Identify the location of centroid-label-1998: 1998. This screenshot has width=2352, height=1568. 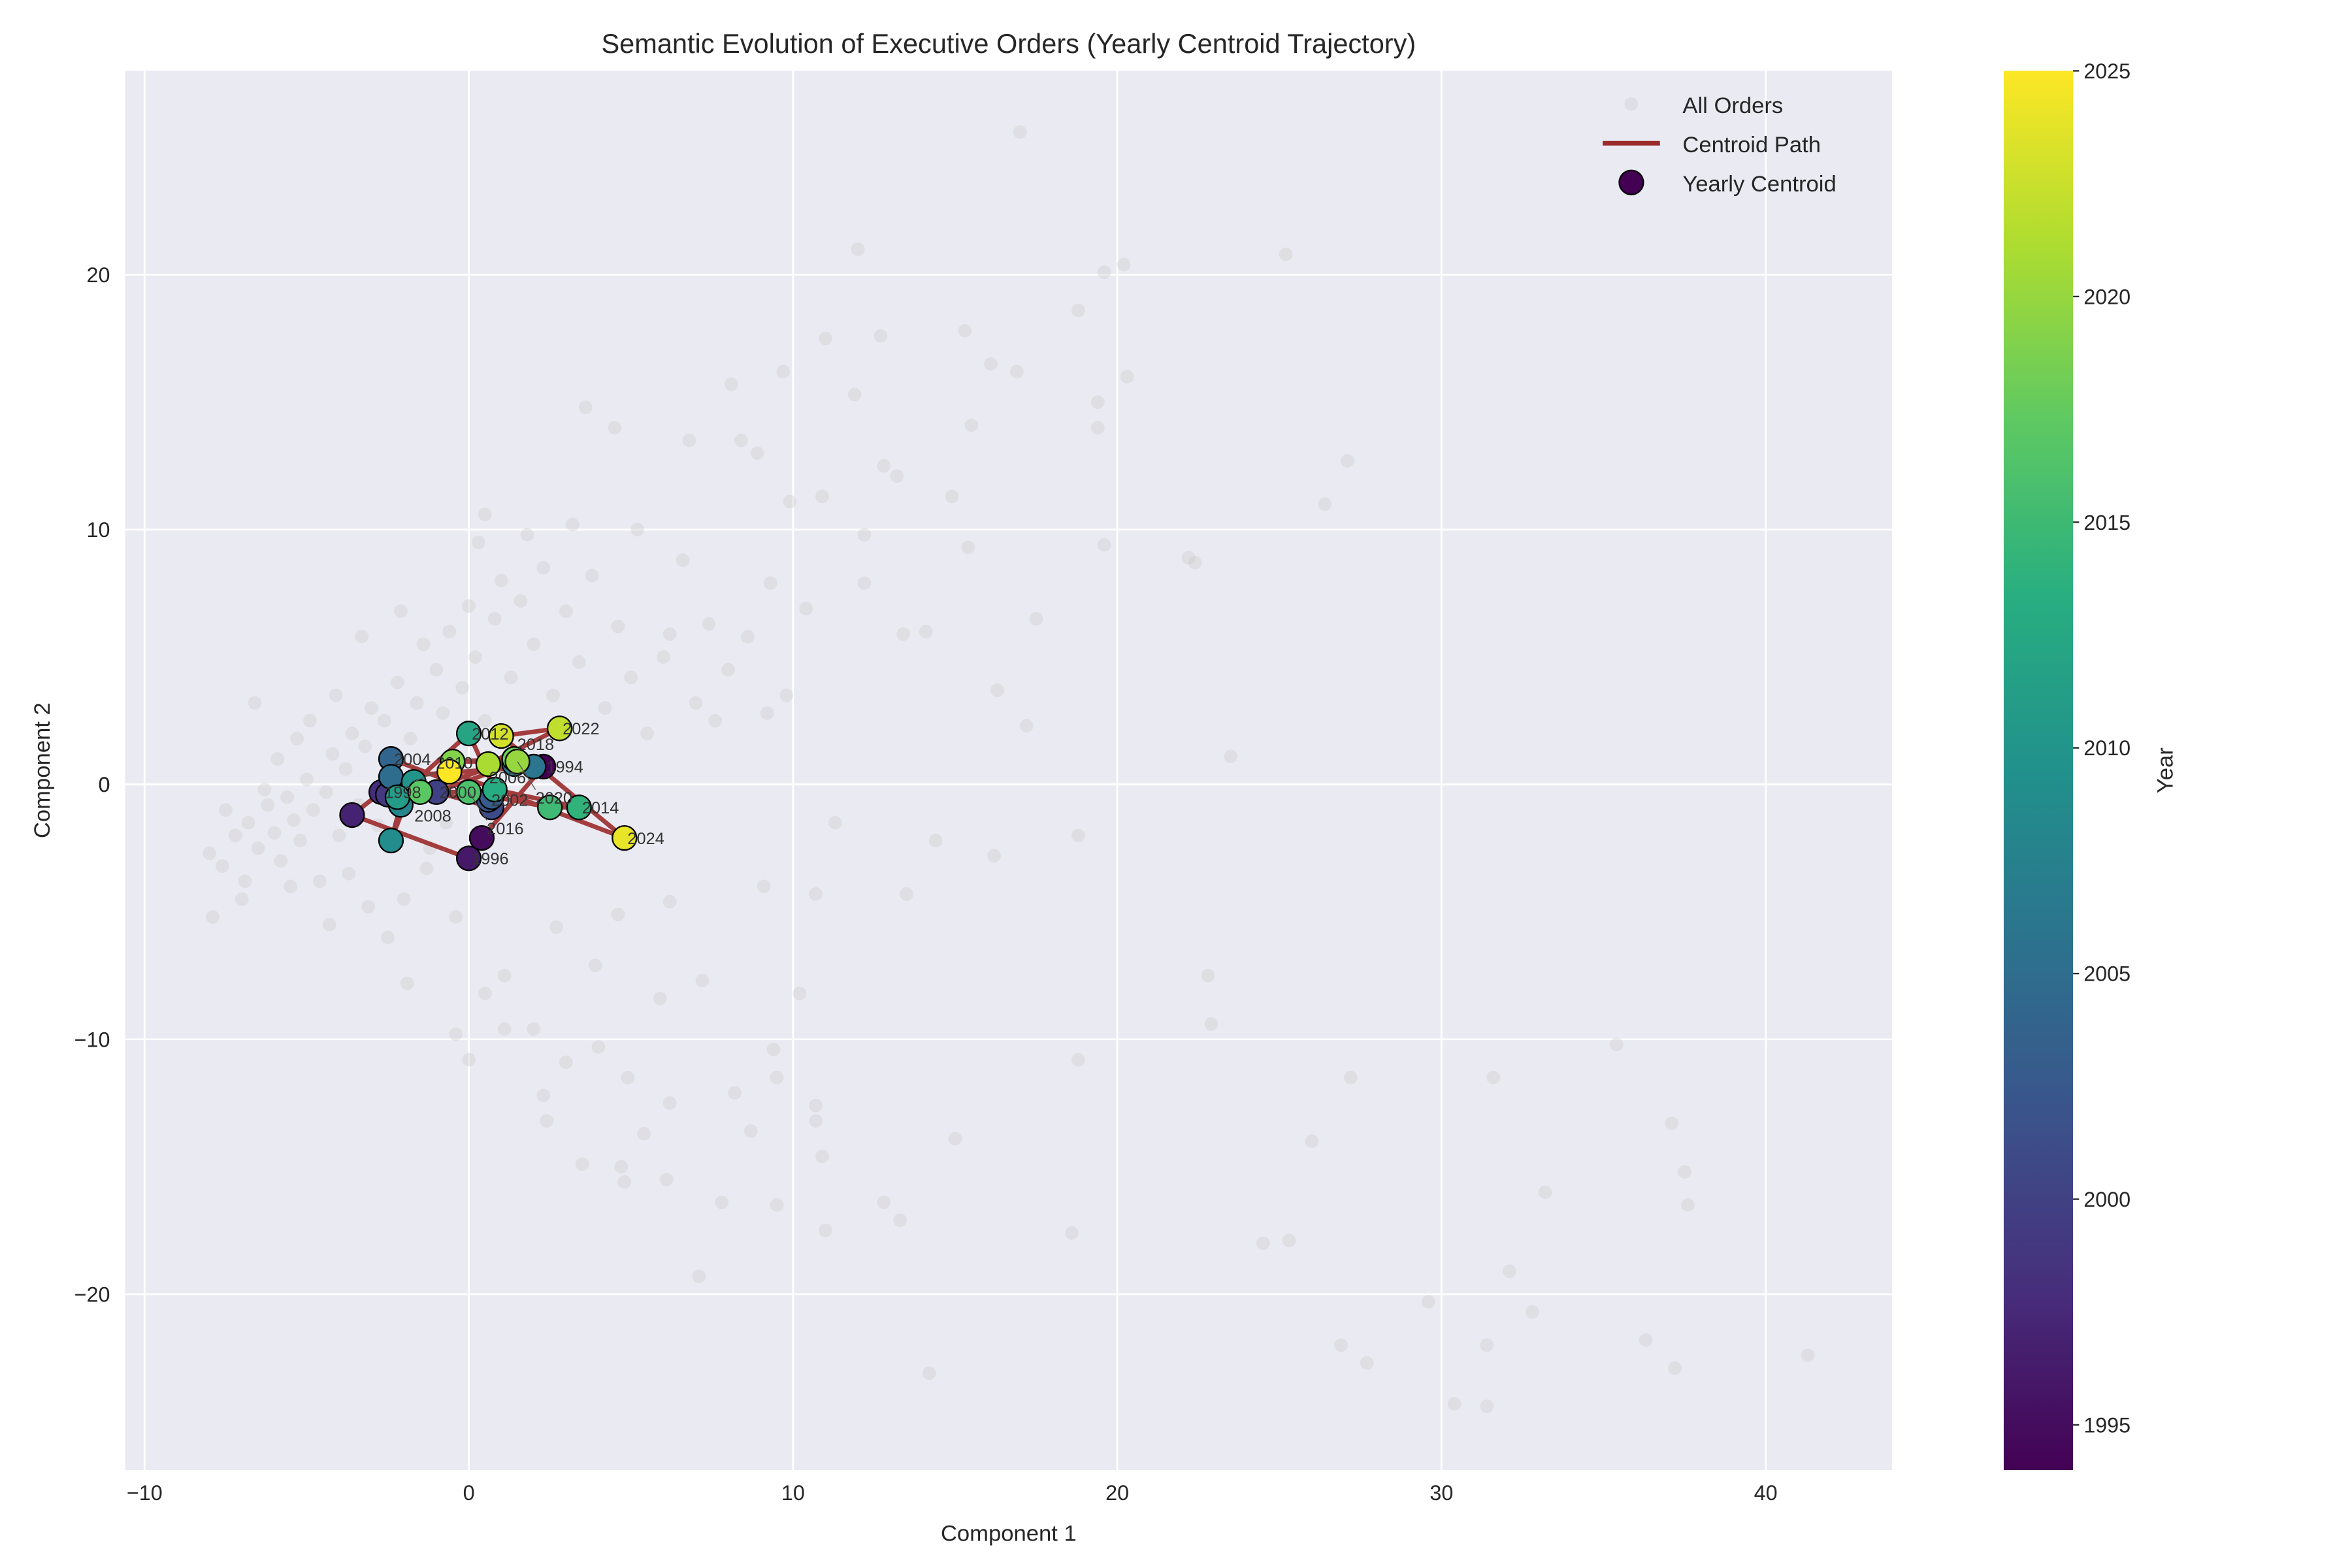
(402, 793).